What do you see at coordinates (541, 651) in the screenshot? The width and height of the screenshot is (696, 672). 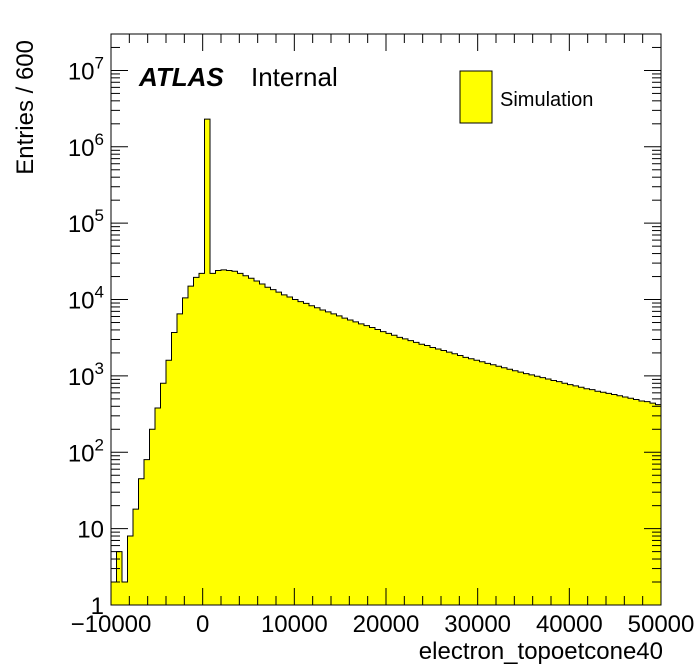 I see `x-axis-title: electron_topoetcone40` at bounding box center [541, 651].